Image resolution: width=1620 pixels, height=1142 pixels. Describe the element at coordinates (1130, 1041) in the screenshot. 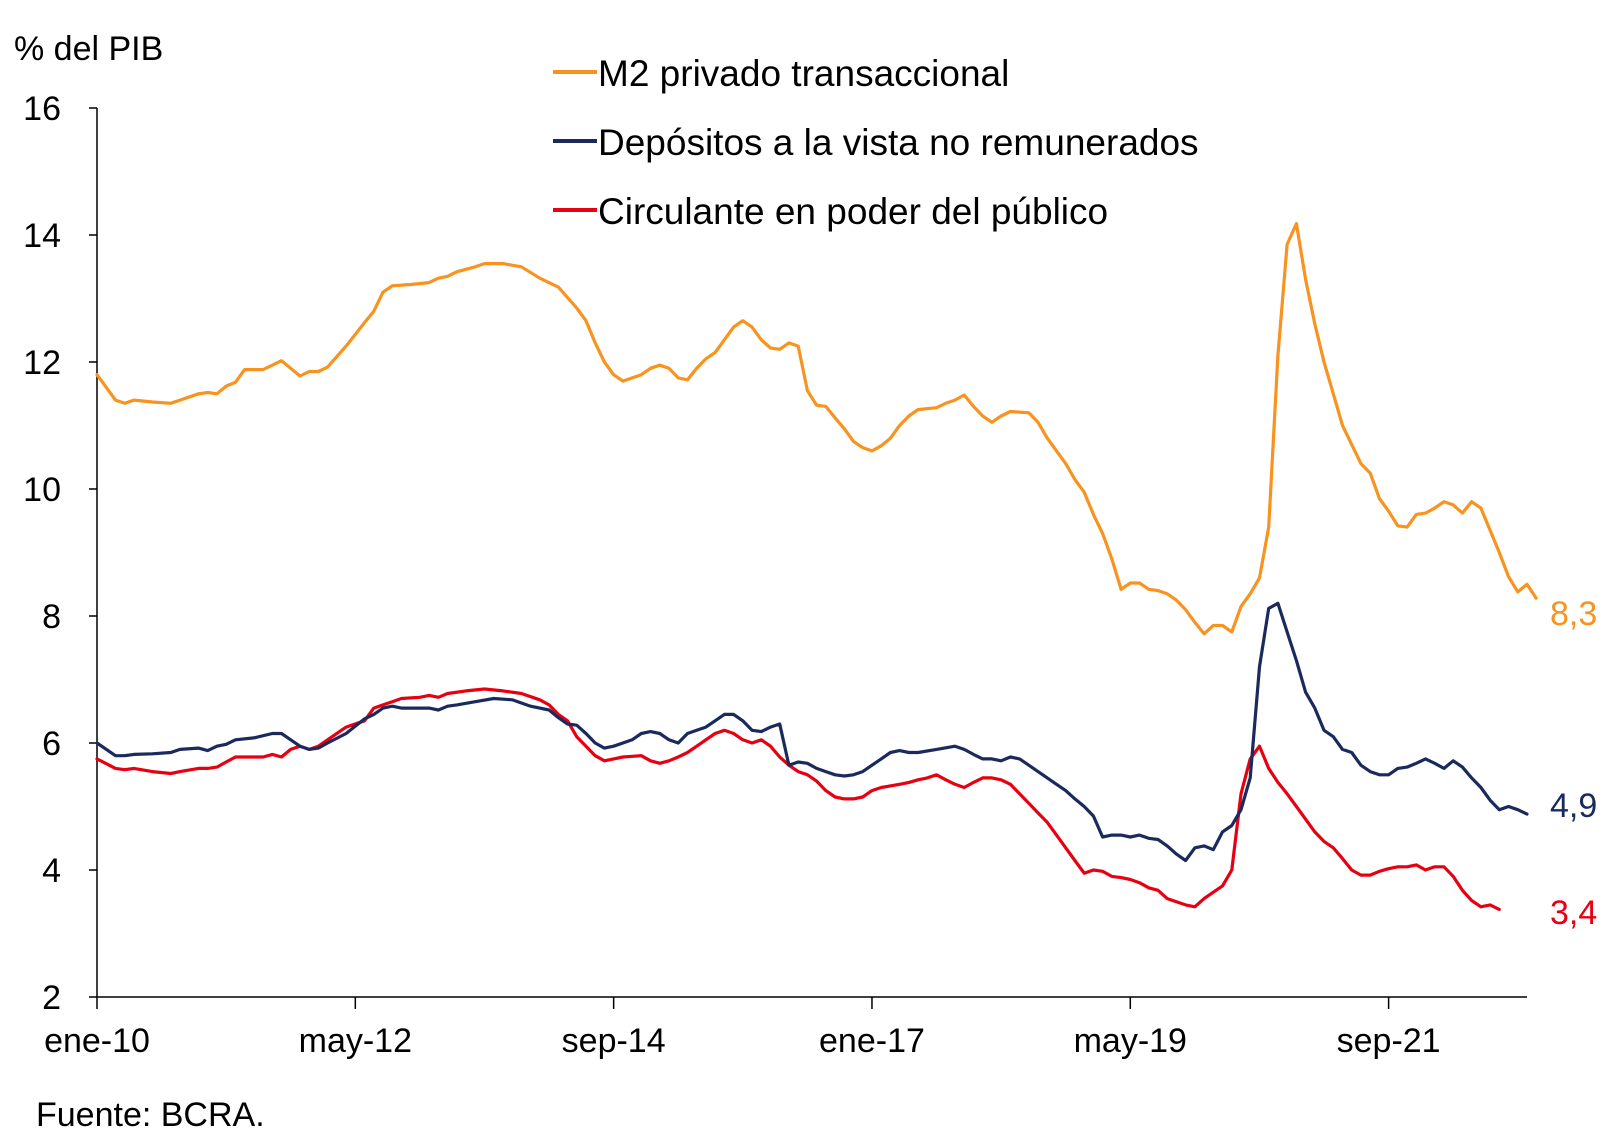

I see `x-tick-label: may-19` at that location.